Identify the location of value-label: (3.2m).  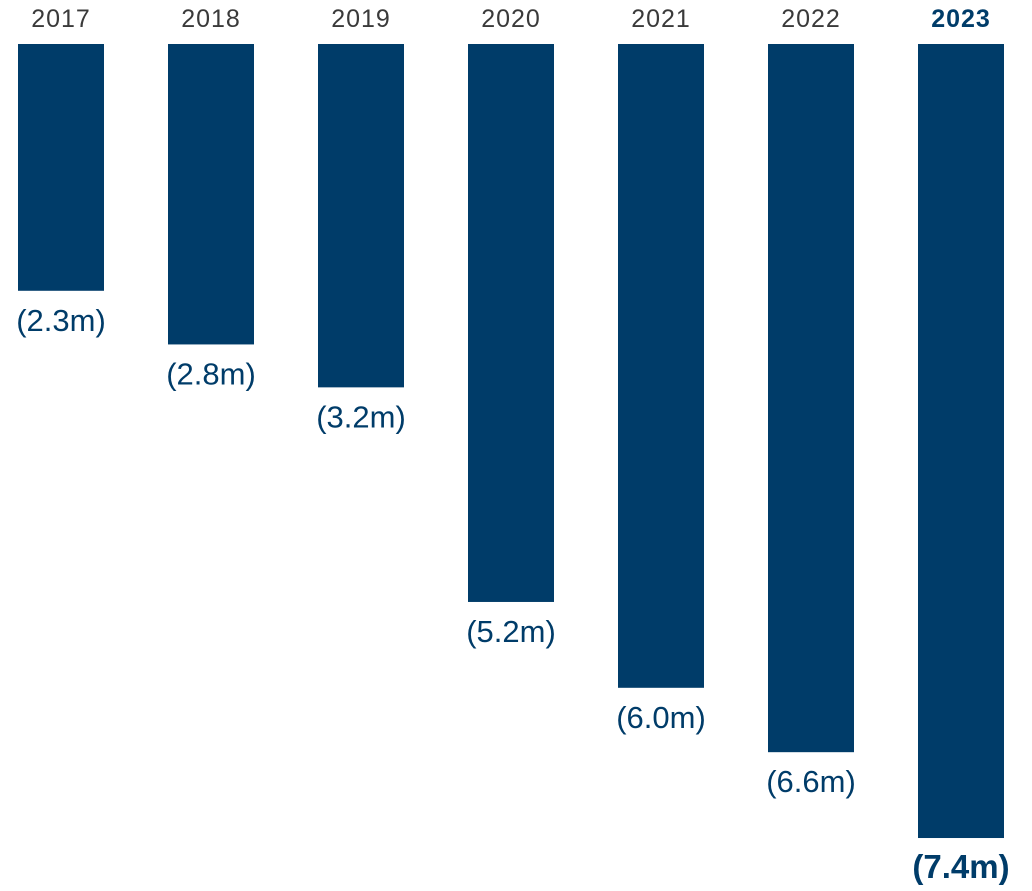
(361, 416).